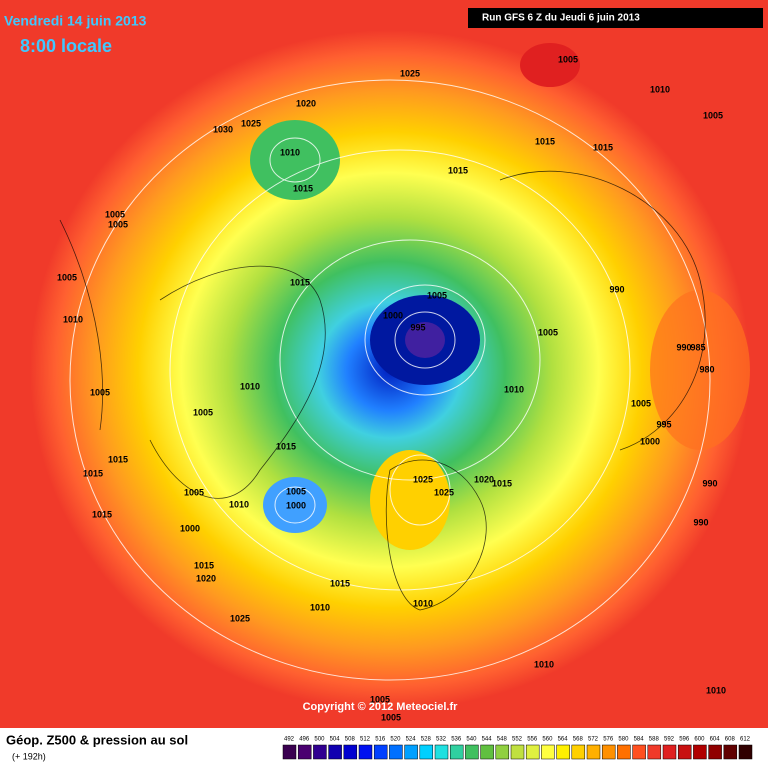 The width and height of the screenshot is (768, 768). What do you see at coordinates (319, 740) in the screenshot?
I see `scale-label: 500` at bounding box center [319, 740].